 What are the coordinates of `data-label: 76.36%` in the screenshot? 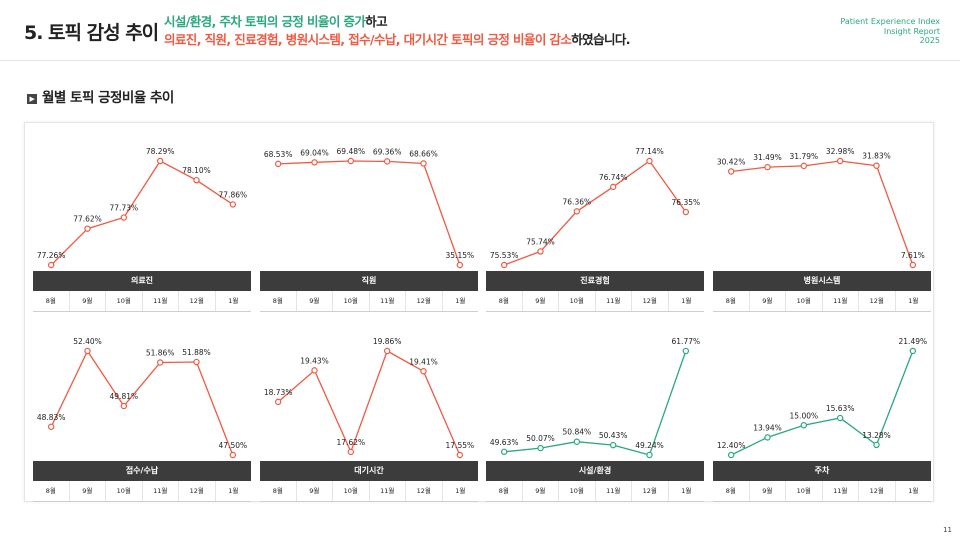 It's located at (577, 201).